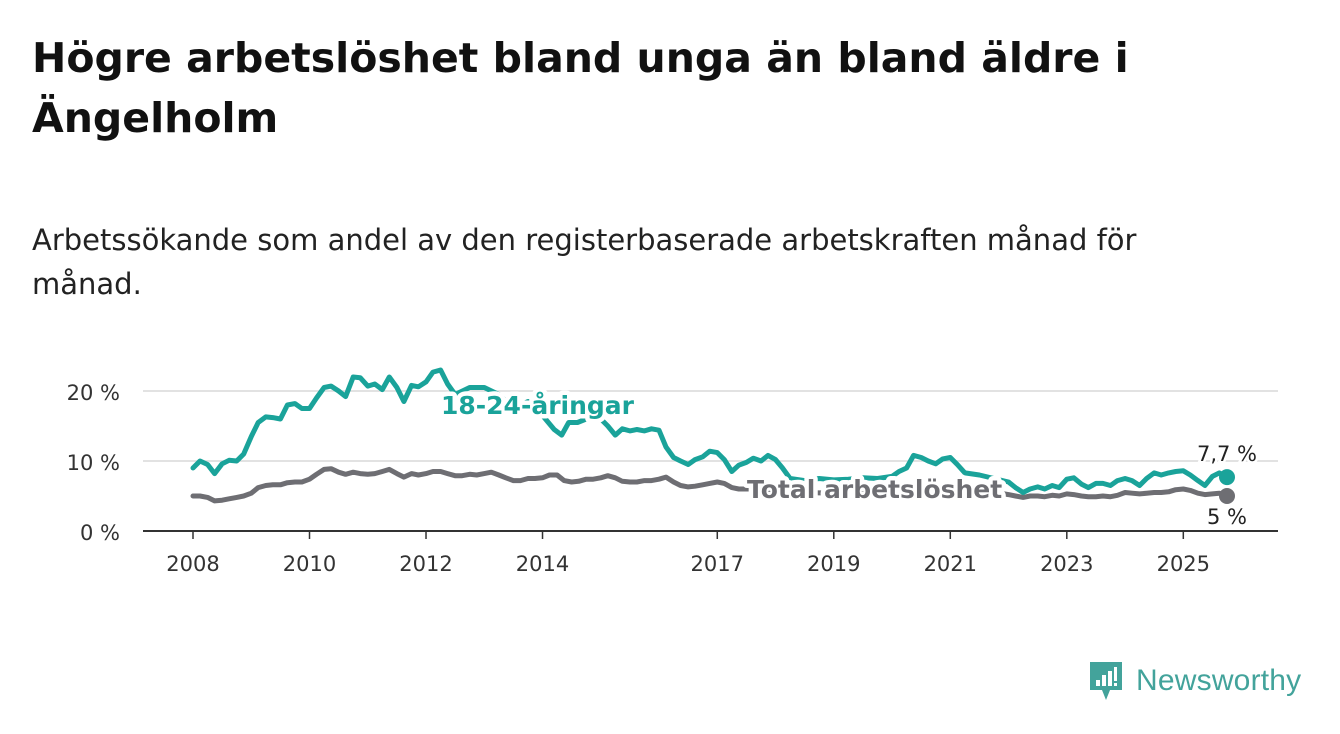  I want to click on end-value-label-18-24: 7,7 %, so click(1227, 454).